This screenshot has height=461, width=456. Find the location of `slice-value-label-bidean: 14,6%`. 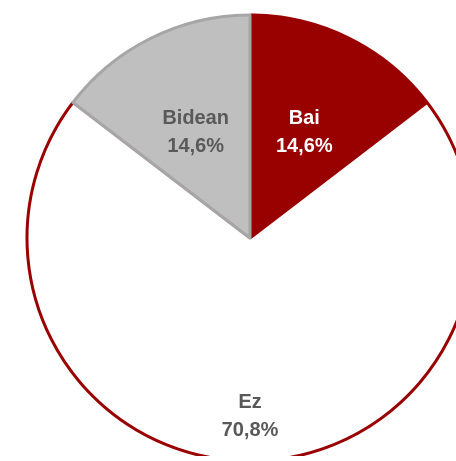

slice-value-label-bidean: 14,6% is located at coordinates (195, 146).